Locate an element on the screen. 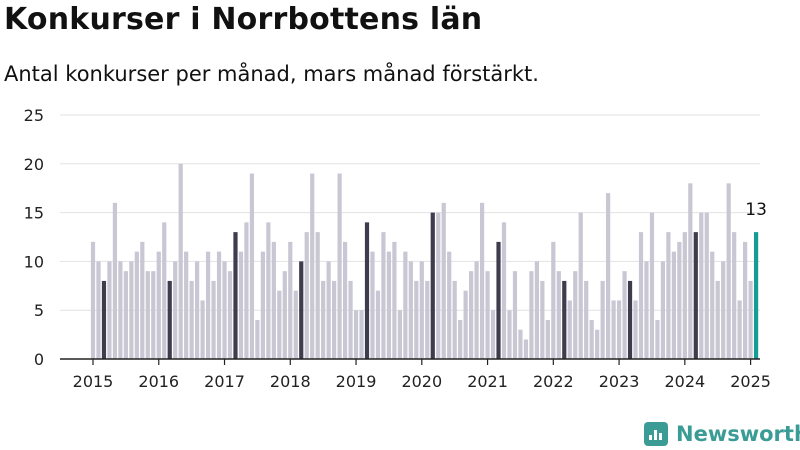 This screenshot has height=450, width=800. x-tick-label: 2015 is located at coordinates (93, 381).